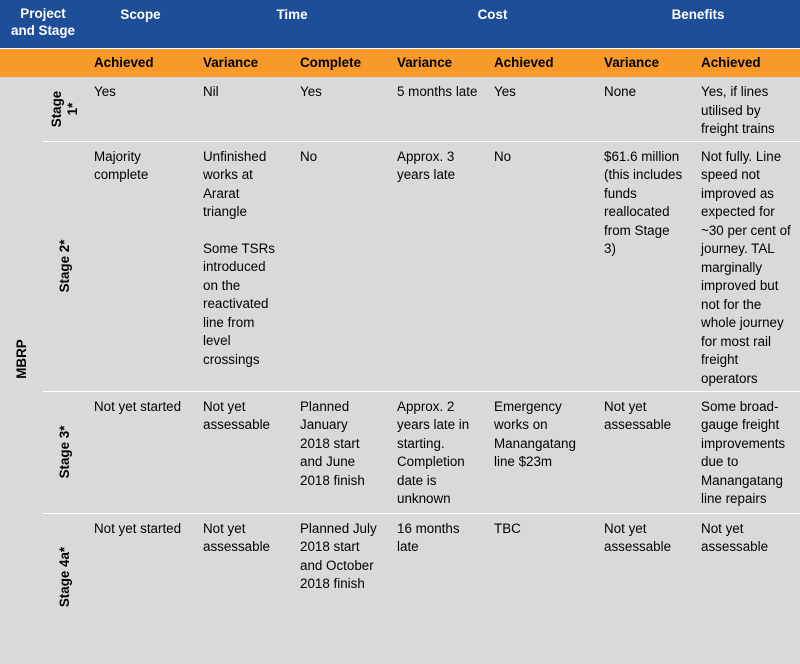 The height and width of the screenshot is (664, 800). I want to click on cost-header: Cost, so click(493, 24).